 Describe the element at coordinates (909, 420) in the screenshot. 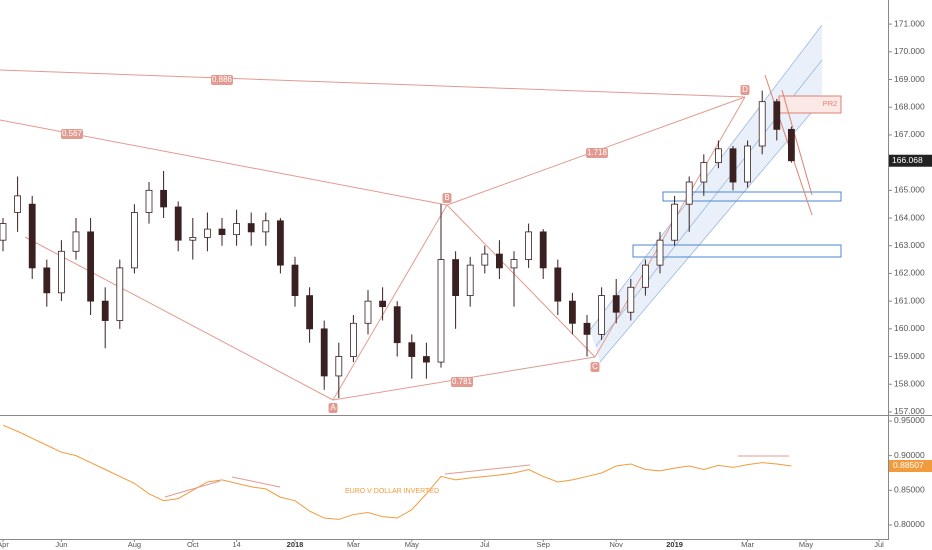

I see `y-tick-label: 0.95000` at that location.